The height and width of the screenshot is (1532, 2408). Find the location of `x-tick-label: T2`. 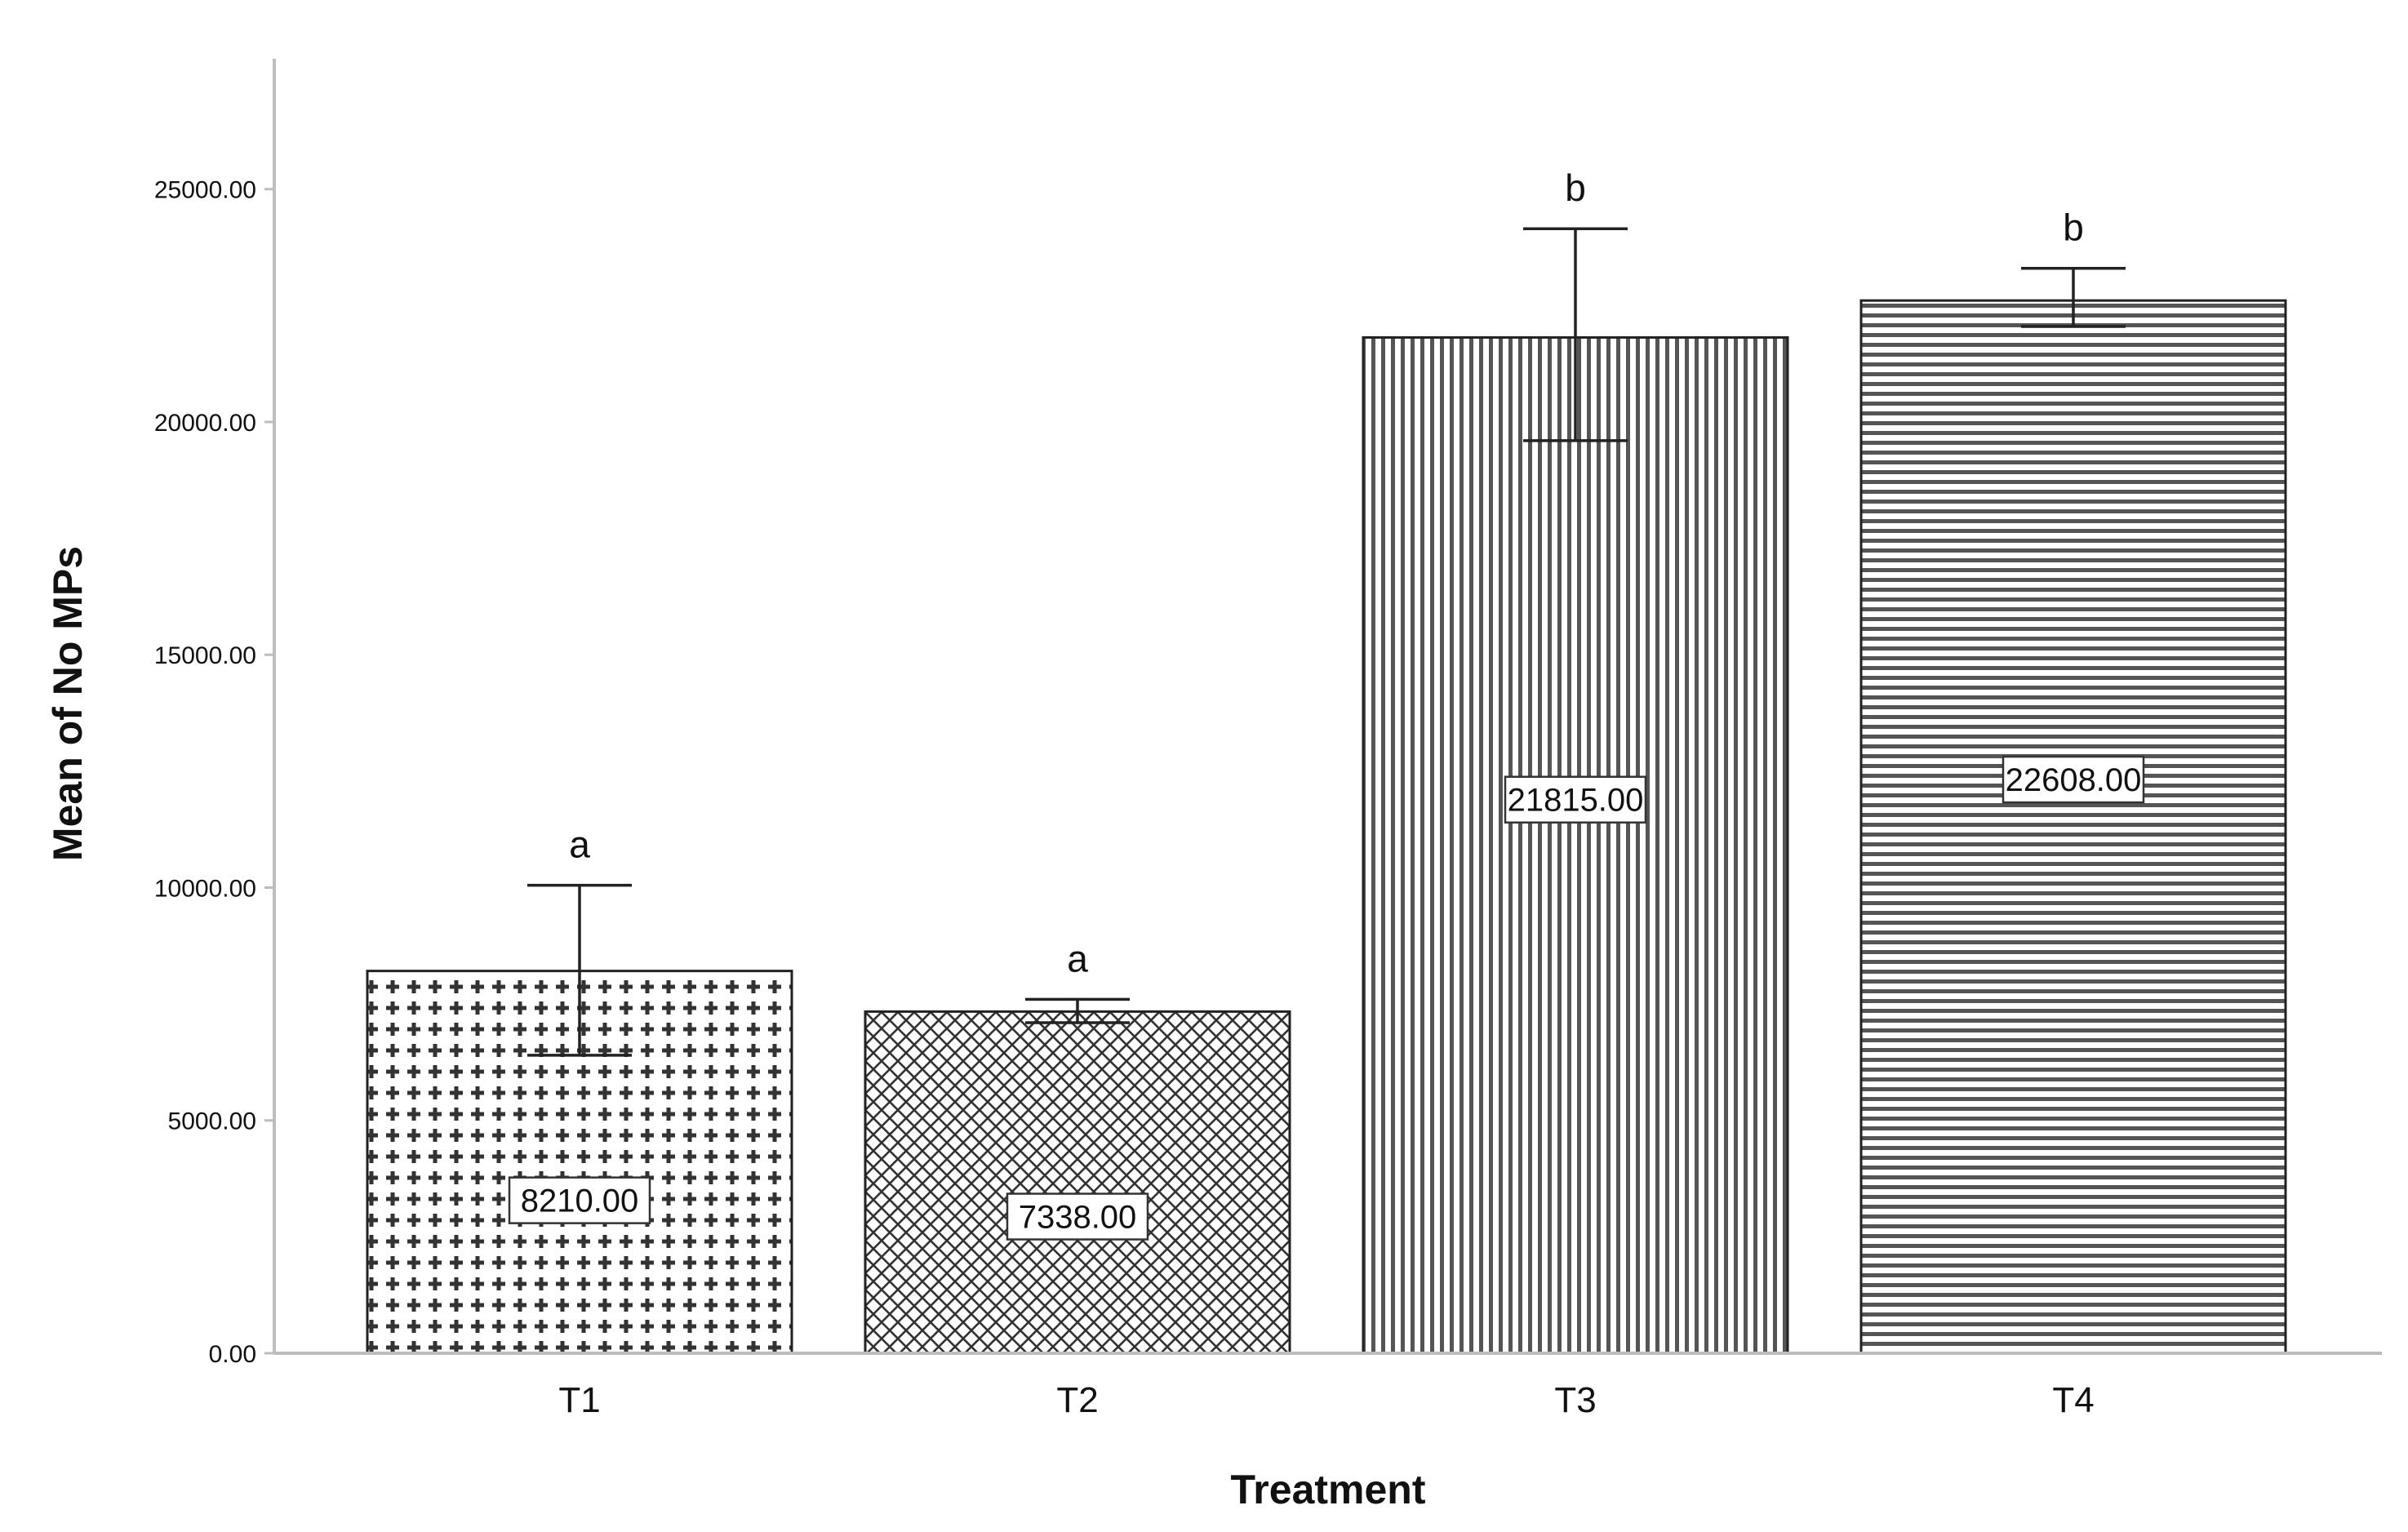

x-tick-label: T2 is located at coordinates (1077, 1400).